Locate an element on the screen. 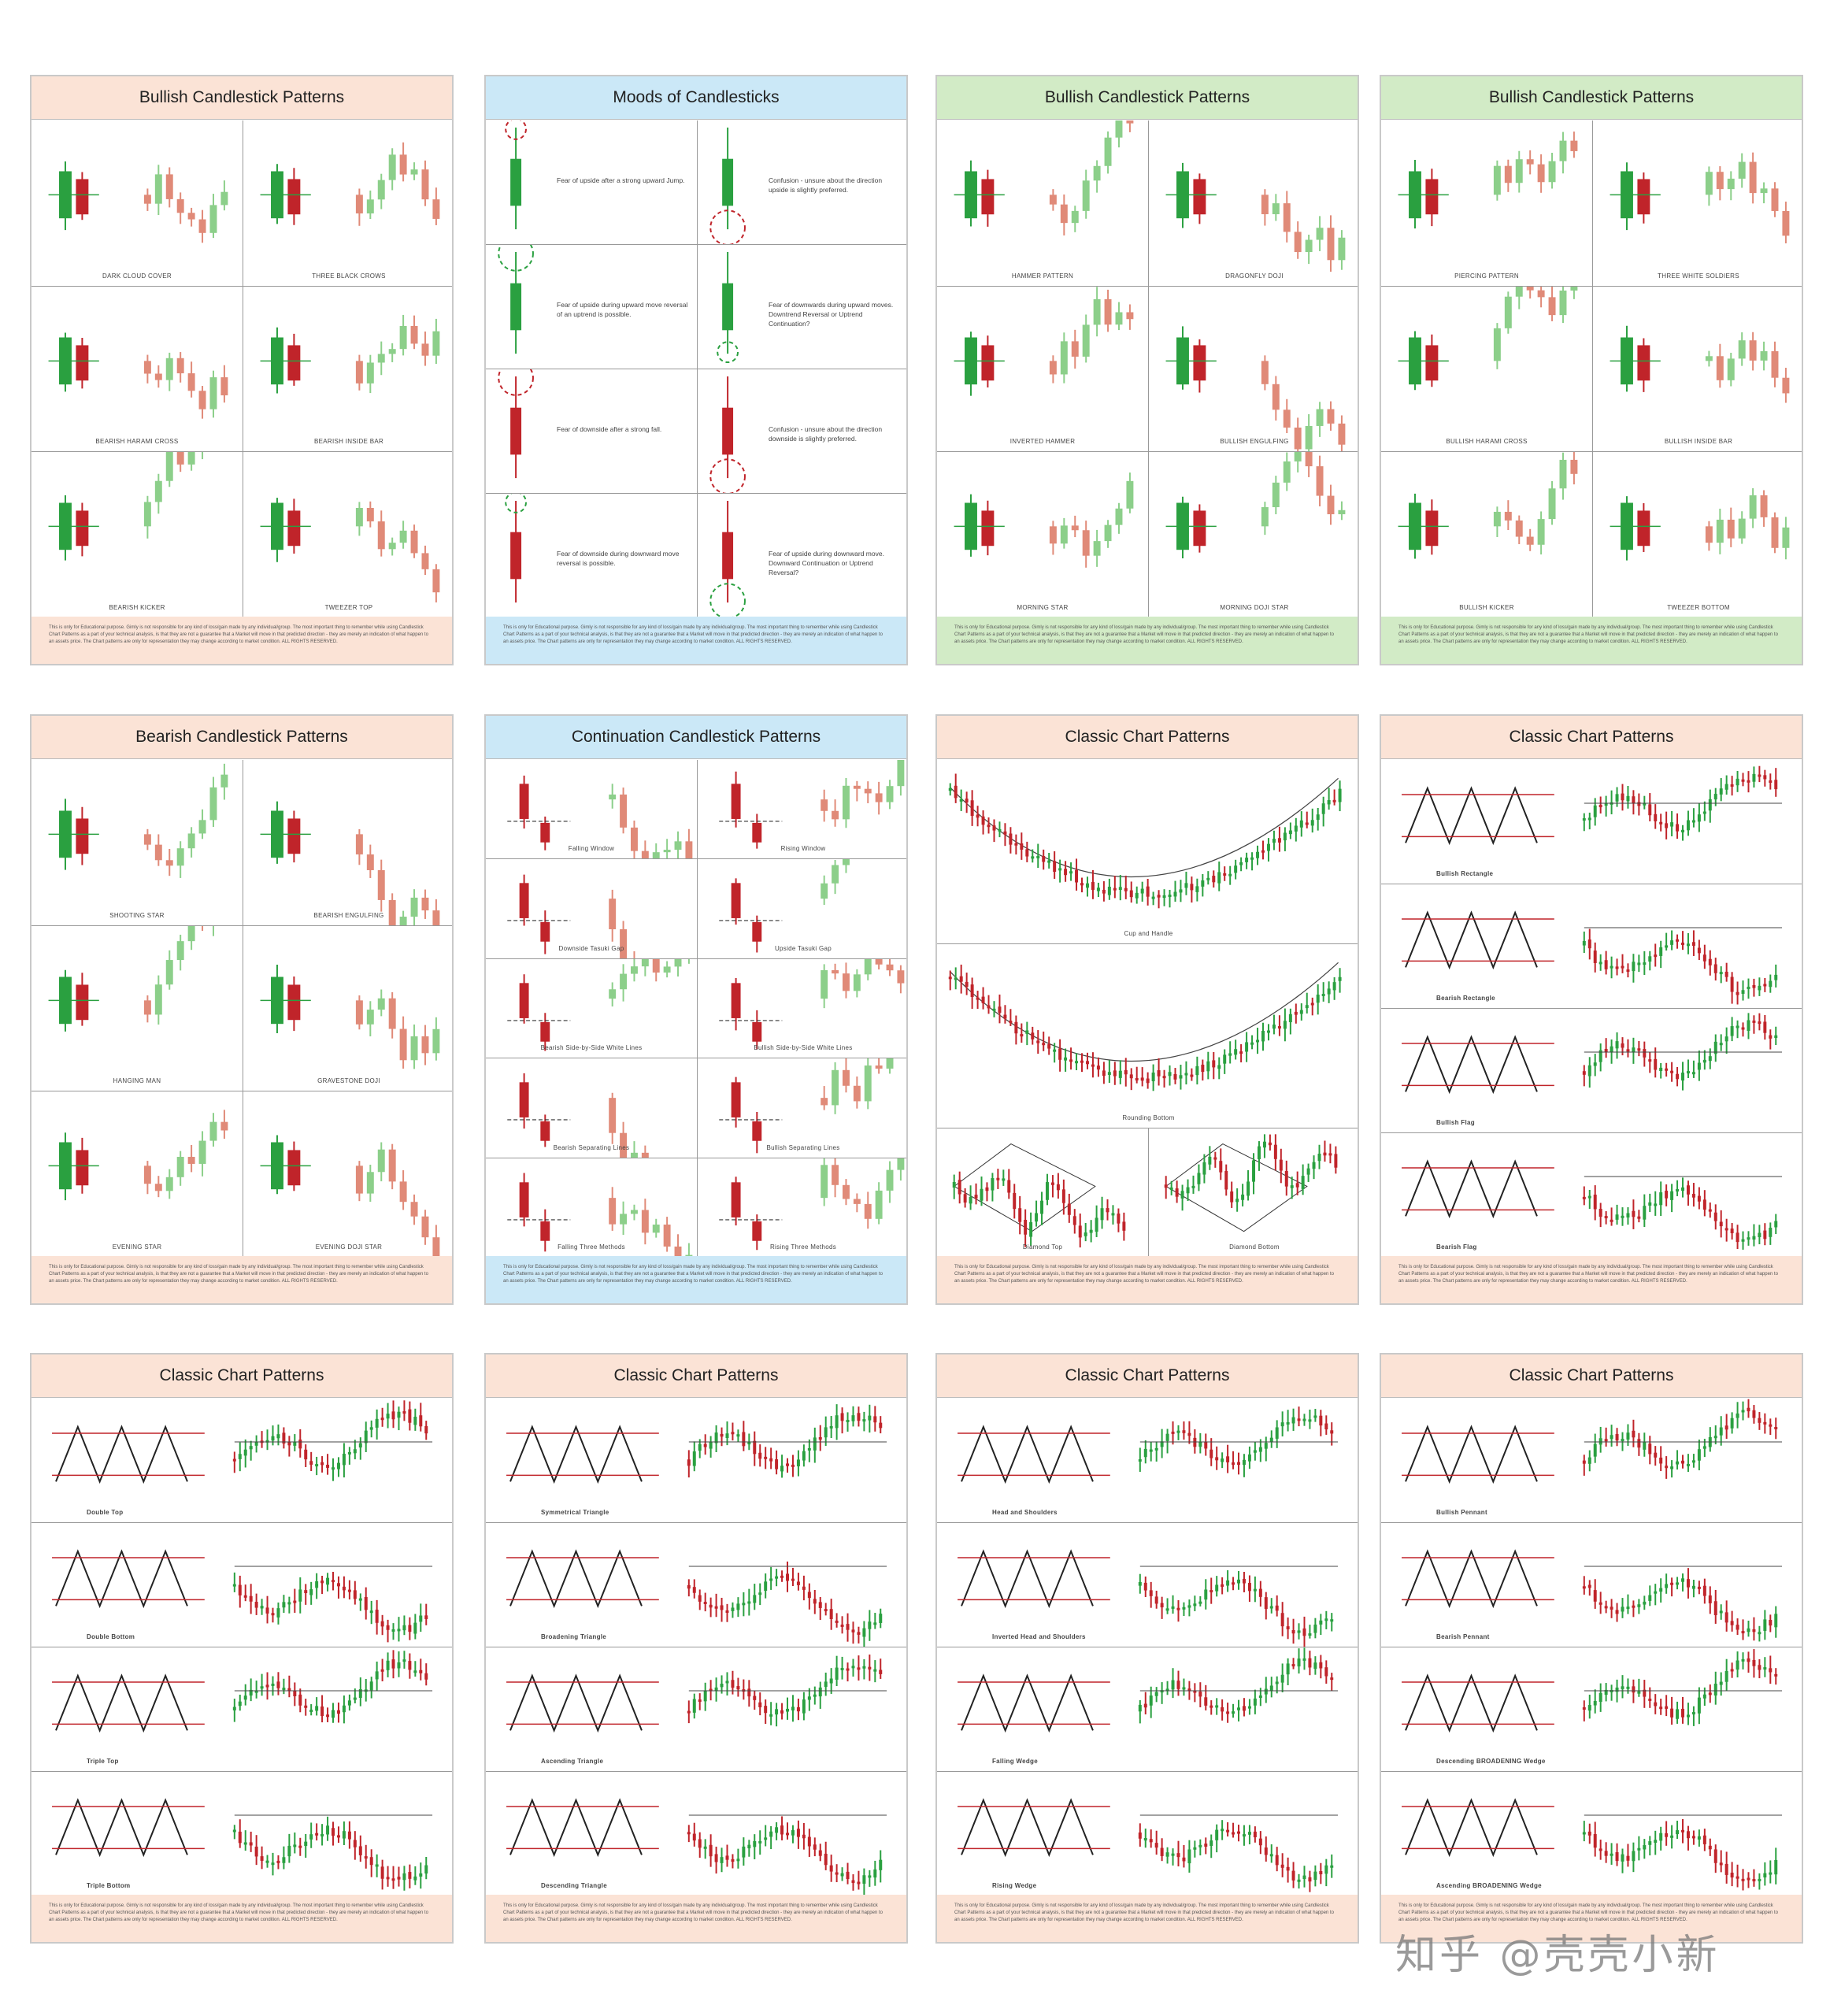  p9-c3-series-7-body is located at coordinates (273, 1684).